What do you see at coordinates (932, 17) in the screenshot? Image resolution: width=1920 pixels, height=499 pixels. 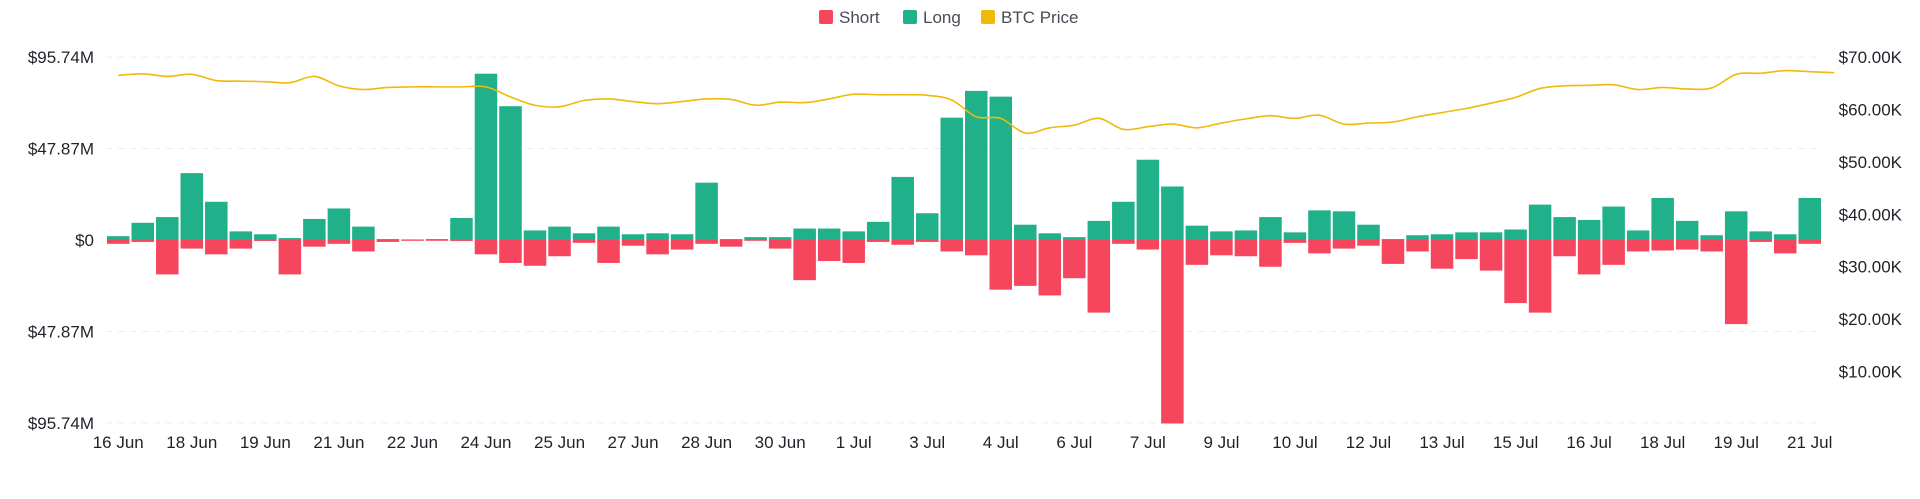 I see `legend-item-long: Long` at bounding box center [932, 17].